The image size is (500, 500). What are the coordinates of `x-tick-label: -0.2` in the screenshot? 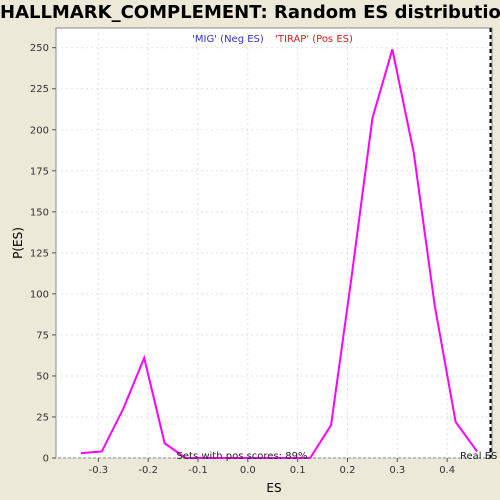 It's located at (148, 470).